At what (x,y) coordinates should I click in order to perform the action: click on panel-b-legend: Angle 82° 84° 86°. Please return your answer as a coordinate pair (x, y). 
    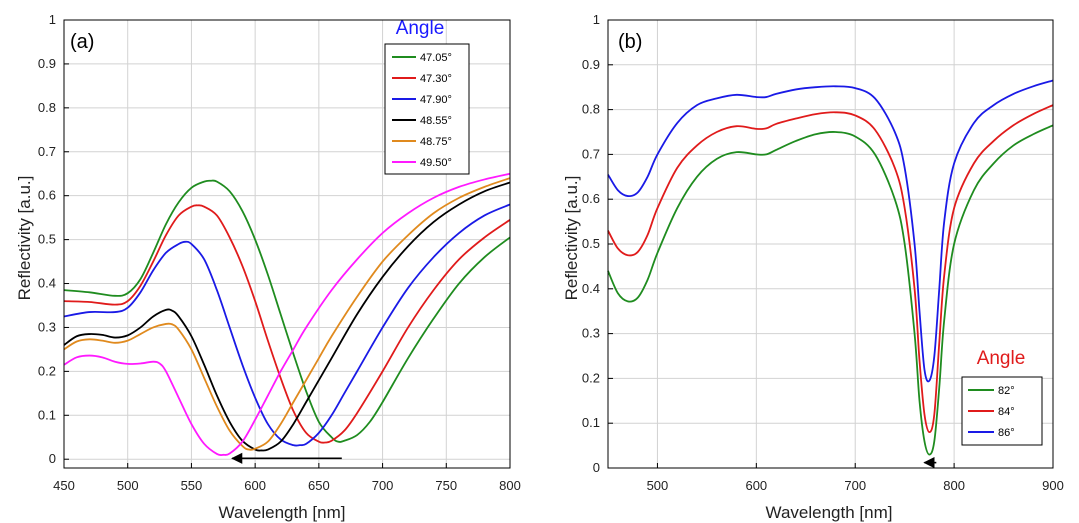
    Looking at the image, I should click on (1002, 397).